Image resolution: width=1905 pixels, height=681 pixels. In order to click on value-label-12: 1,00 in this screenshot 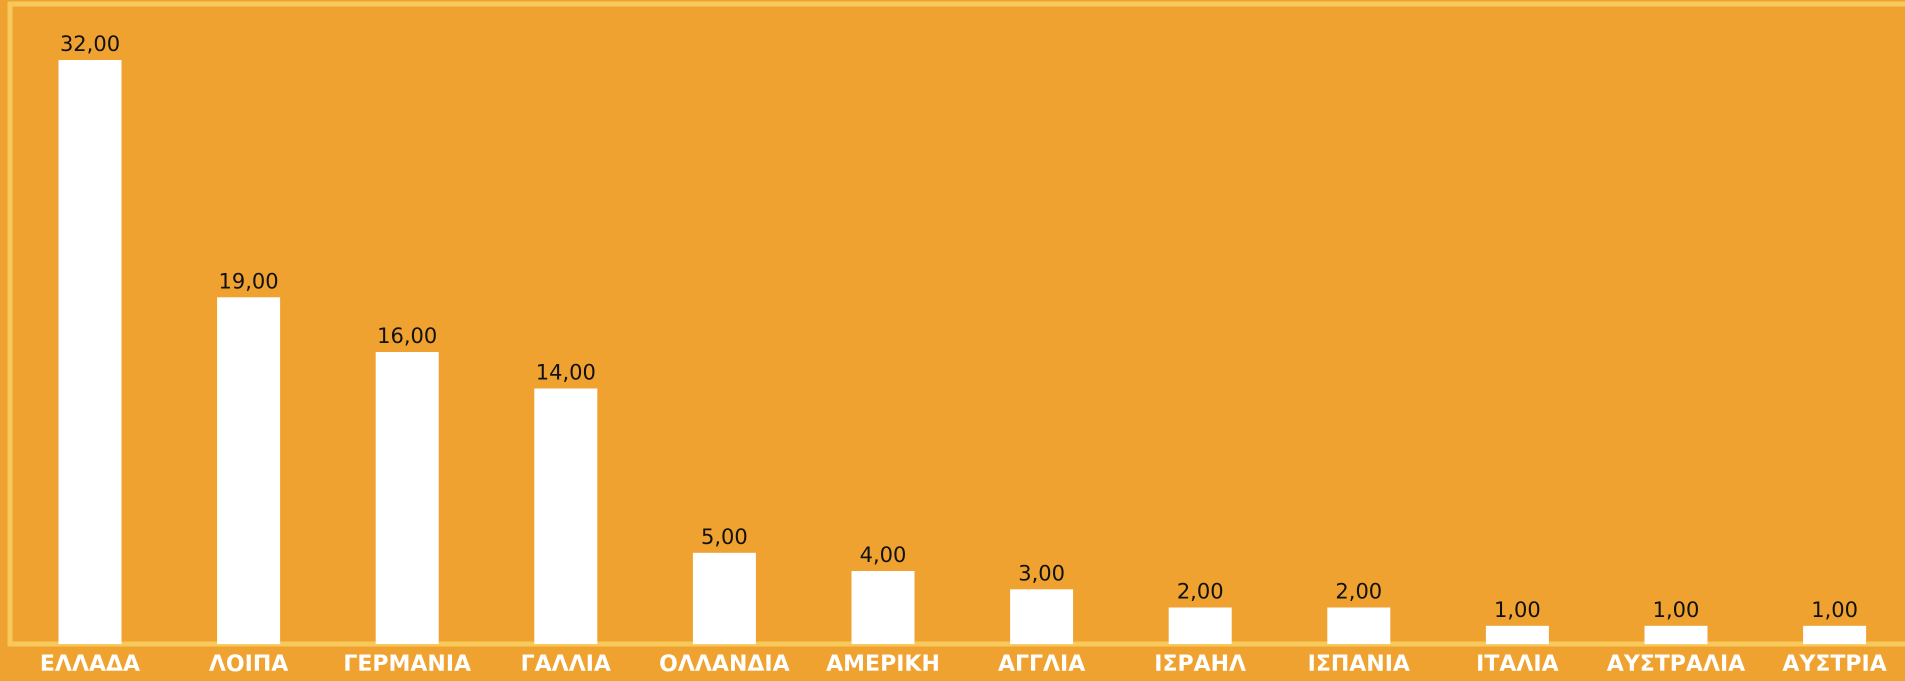, I will do `click(1834, 610)`.